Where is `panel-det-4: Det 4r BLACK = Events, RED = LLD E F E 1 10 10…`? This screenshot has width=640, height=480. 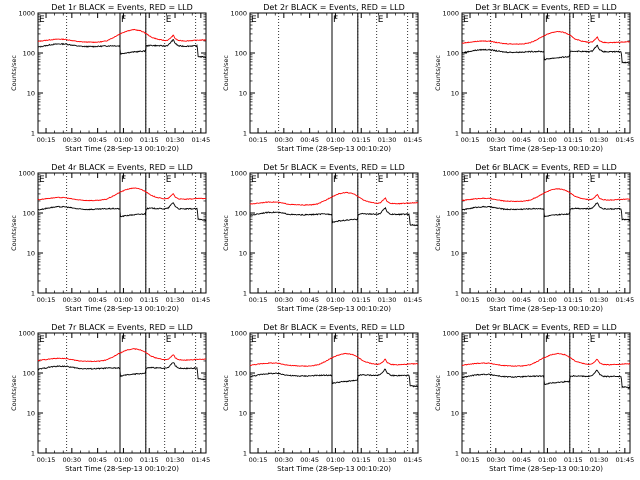 panel-det-4: Det 4r BLACK = Events, RED = LLD E F E 1 10 10… is located at coordinates (110, 238).